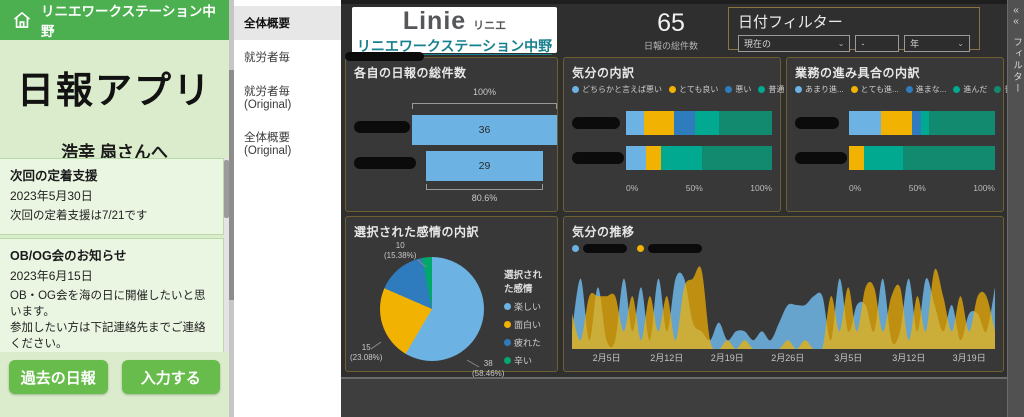 Image resolution: width=1024 pixels, height=417 pixels. What do you see at coordinates (432, 309) in the screenshot?
I see `pie` at bounding box center [432, 309].